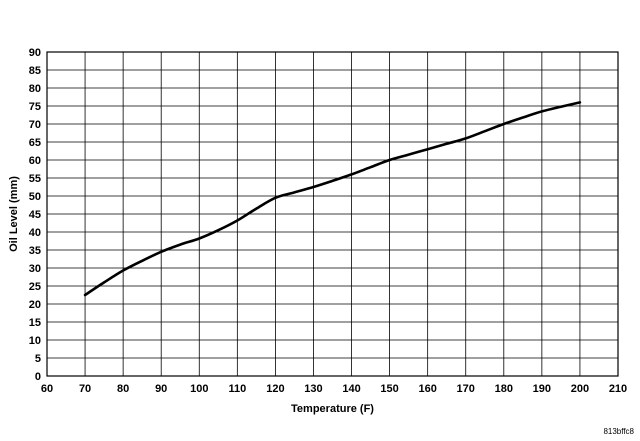  Describe the element at coordinates (580, 389) in the screenshot. I see `x-tick-label: 200` at that location.